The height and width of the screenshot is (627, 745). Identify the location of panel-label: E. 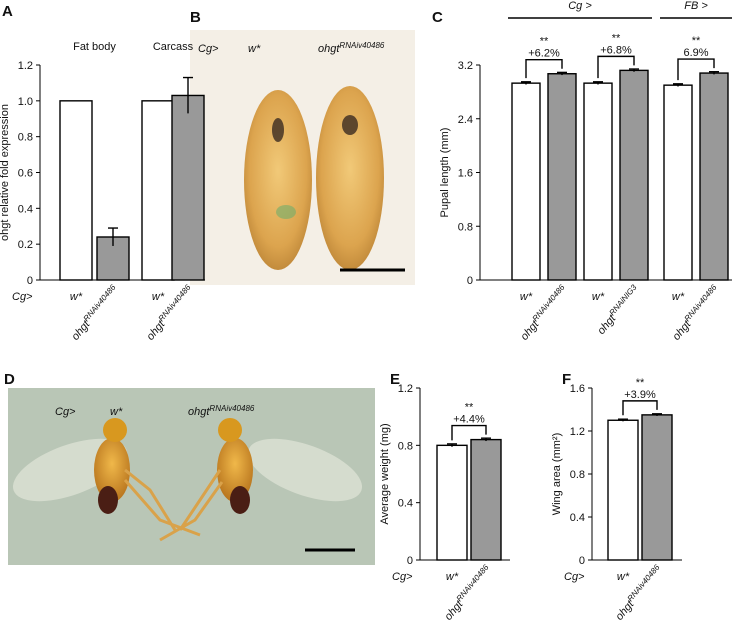
(395, 379).